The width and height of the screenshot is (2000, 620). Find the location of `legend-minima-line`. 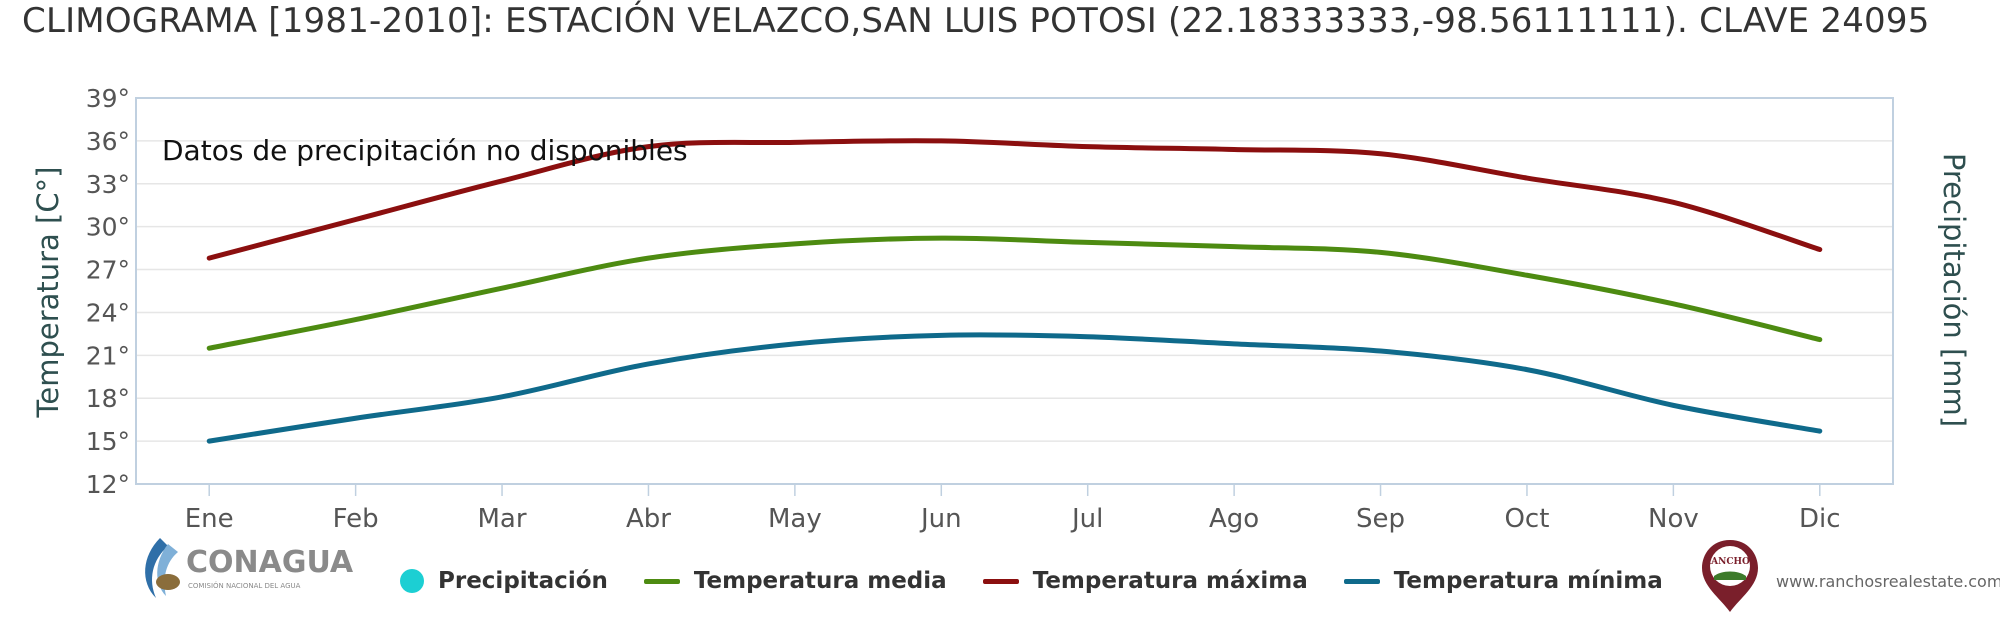

legend-minima-line is located at coordinates (1361, 581).